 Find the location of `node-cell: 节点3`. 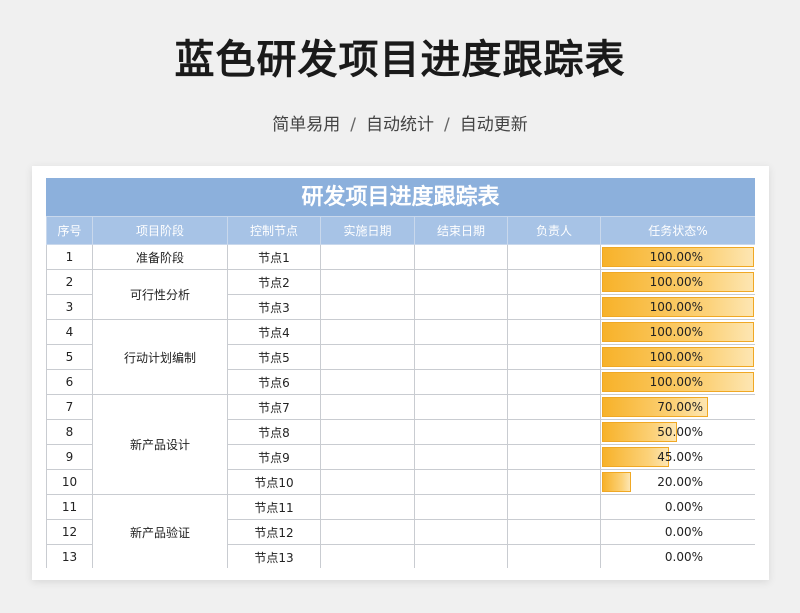

node-cell: 节点3 is located at coordinates (274, 307).